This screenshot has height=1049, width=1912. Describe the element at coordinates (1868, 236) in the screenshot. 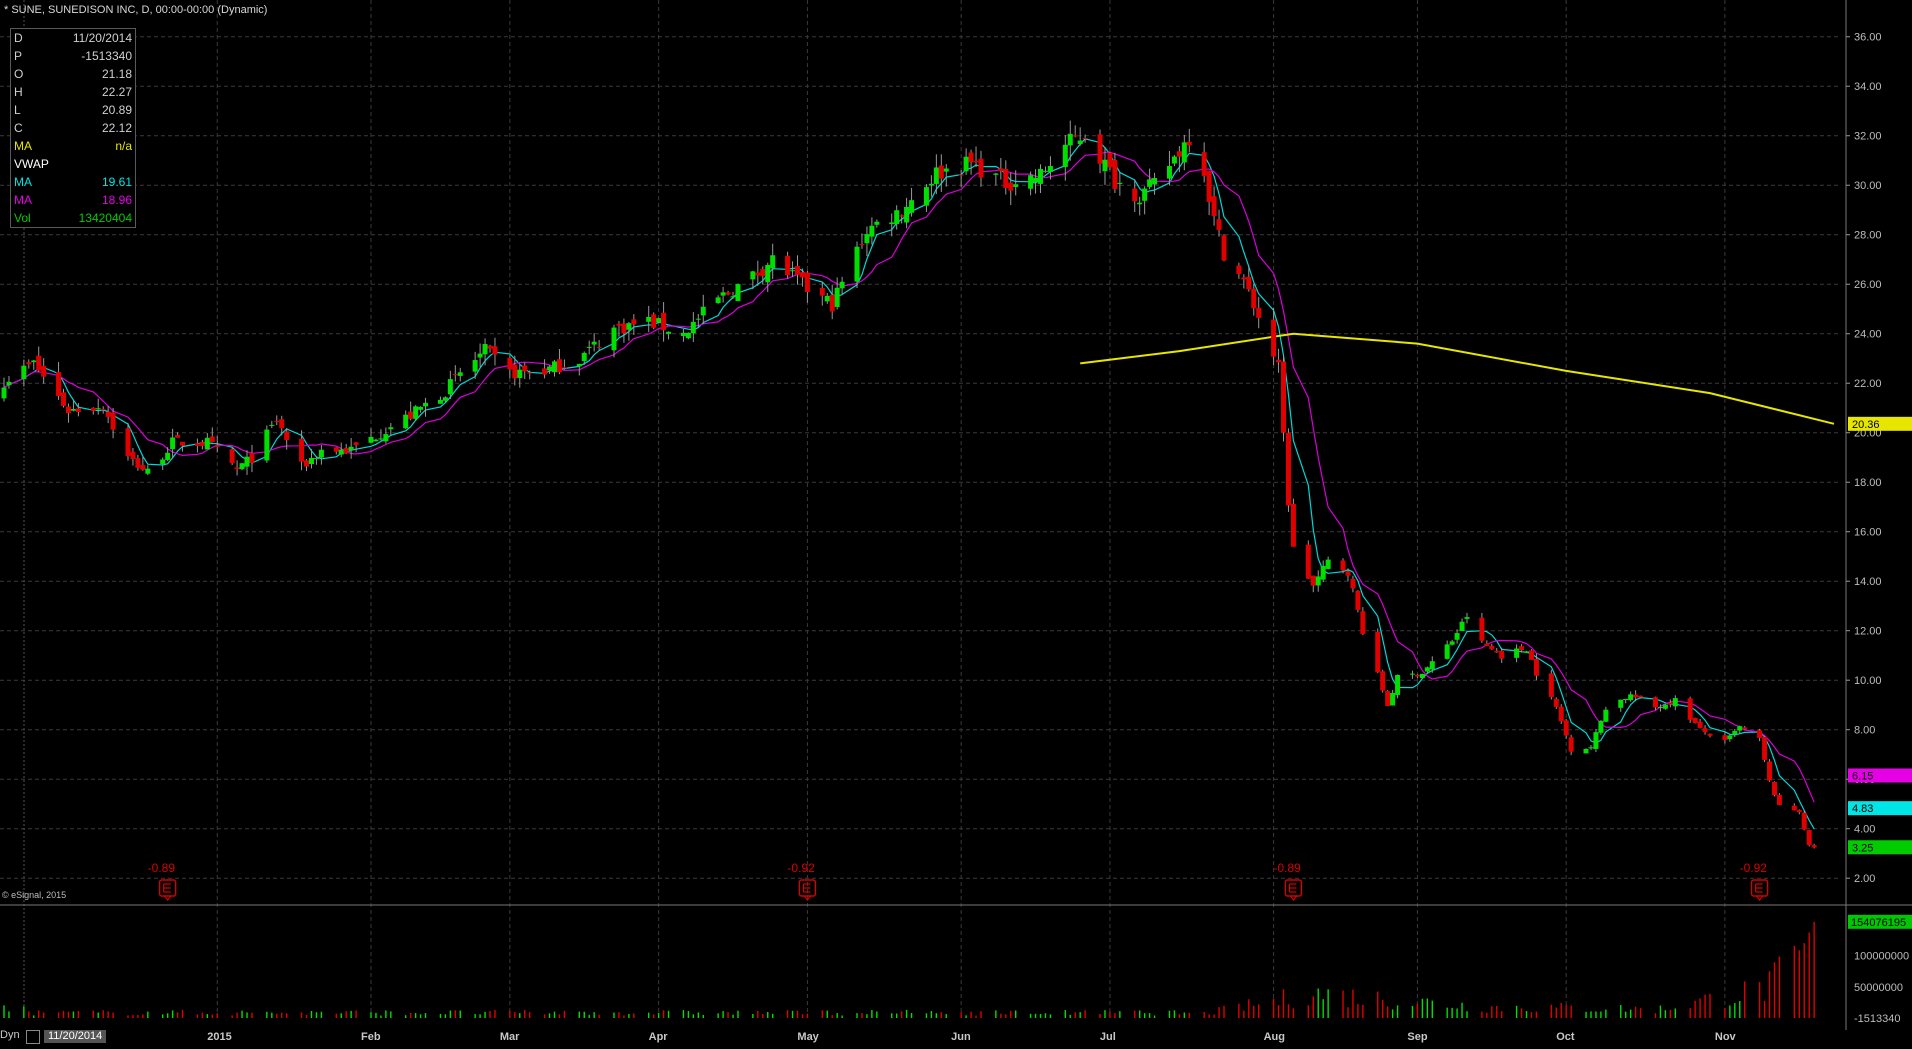

I see `price-tick-label: 28.00` at that location.